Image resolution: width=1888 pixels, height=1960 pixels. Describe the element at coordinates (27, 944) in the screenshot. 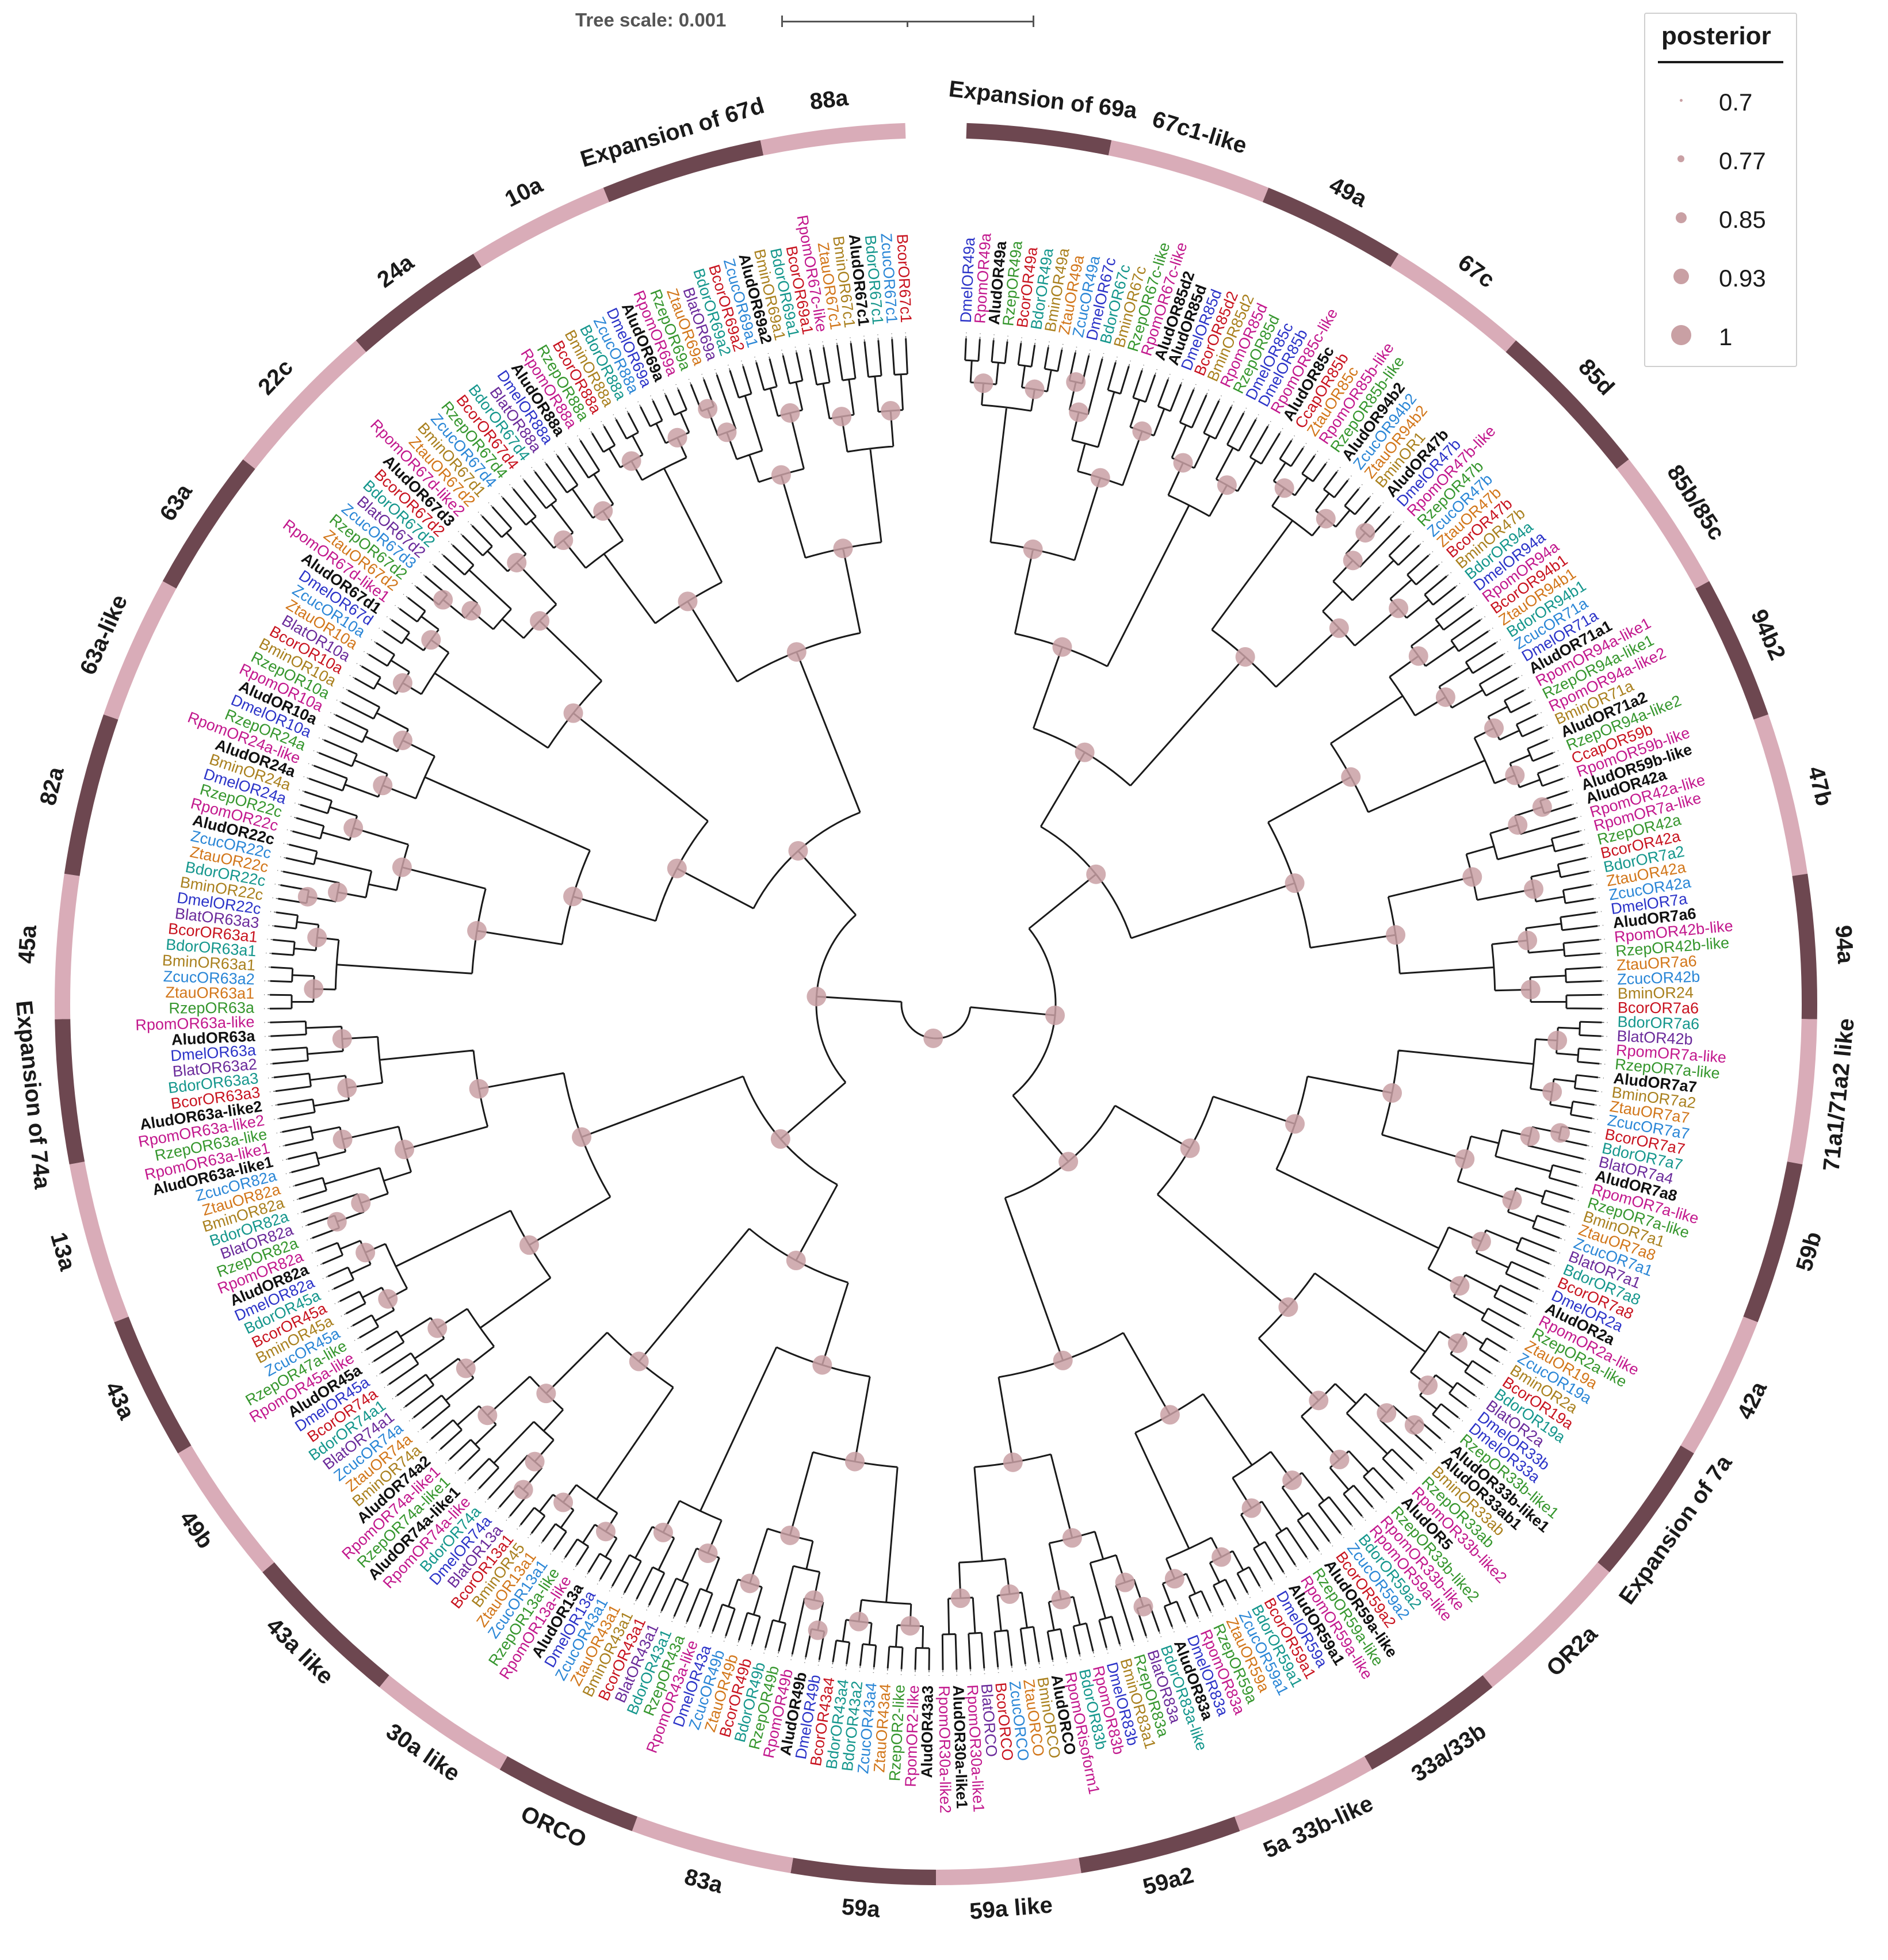

I see `clade-label: 45a` at that location.